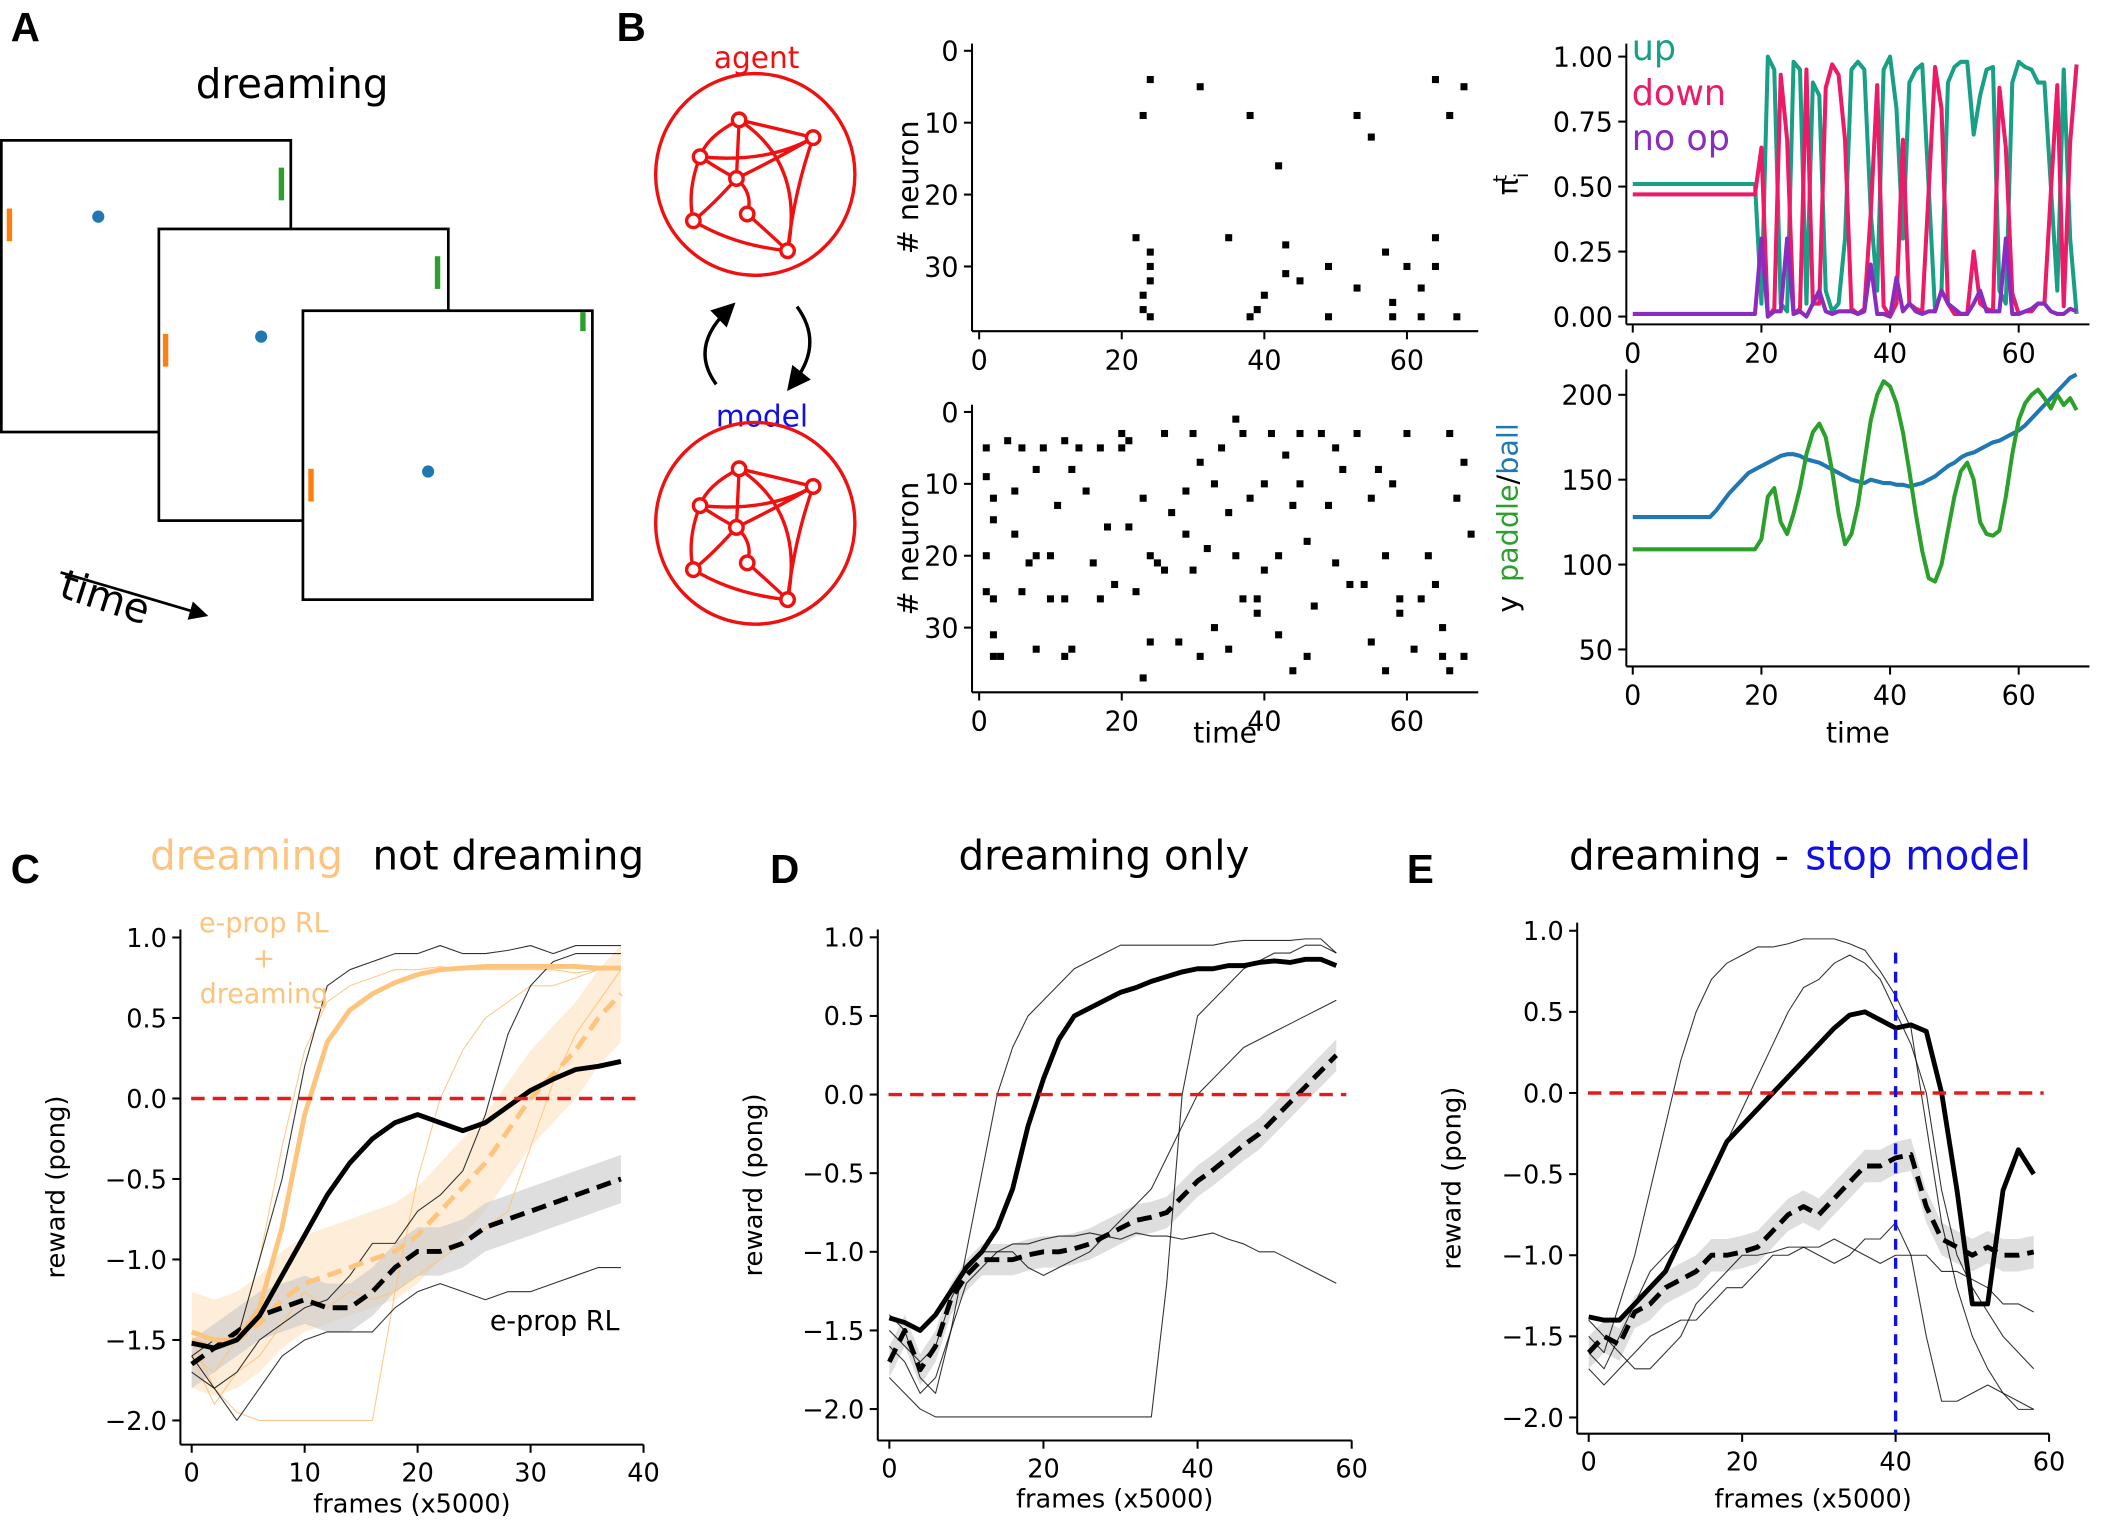  Describe the element at coordinates (1596, 650) in the screenshot. I see `y-tick-label: 50` at that location.